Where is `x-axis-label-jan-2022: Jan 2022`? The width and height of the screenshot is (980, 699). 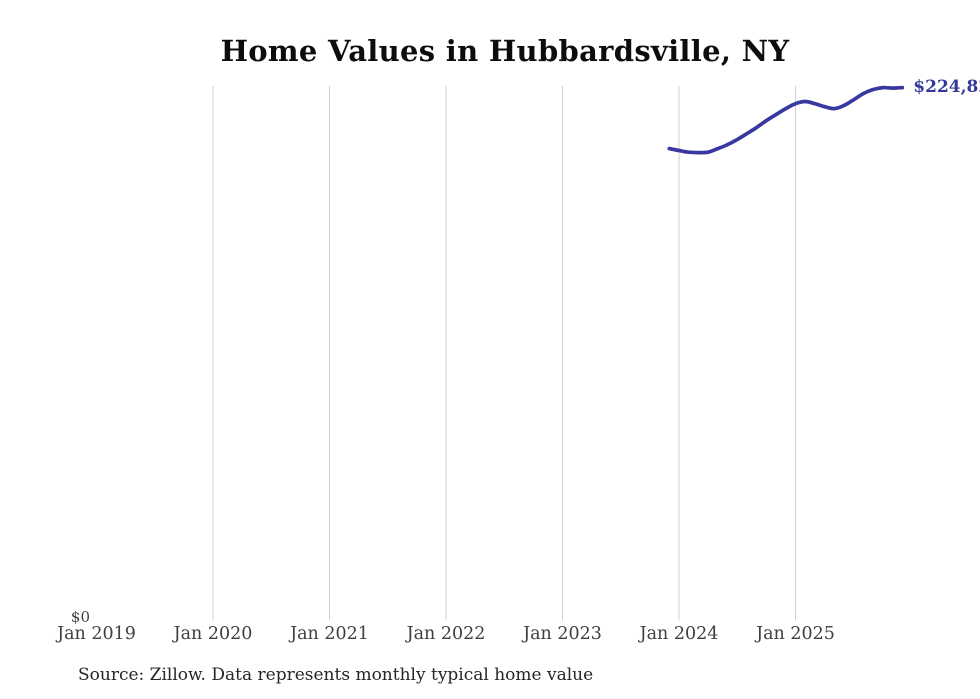
x-axis-label-jan-2022: Jan 2022 is located at coordinates (446, 634).